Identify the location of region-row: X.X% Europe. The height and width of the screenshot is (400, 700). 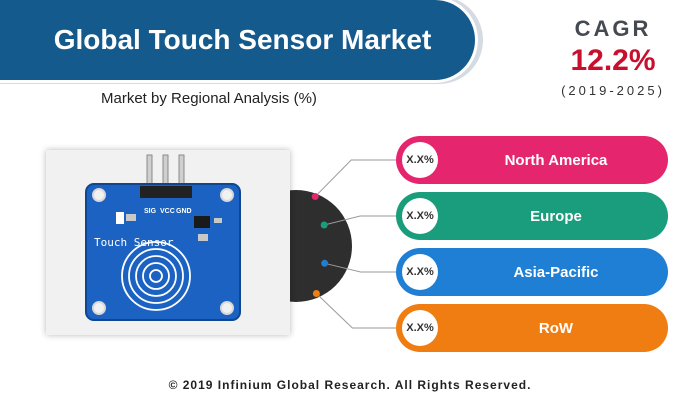
(532, 216).